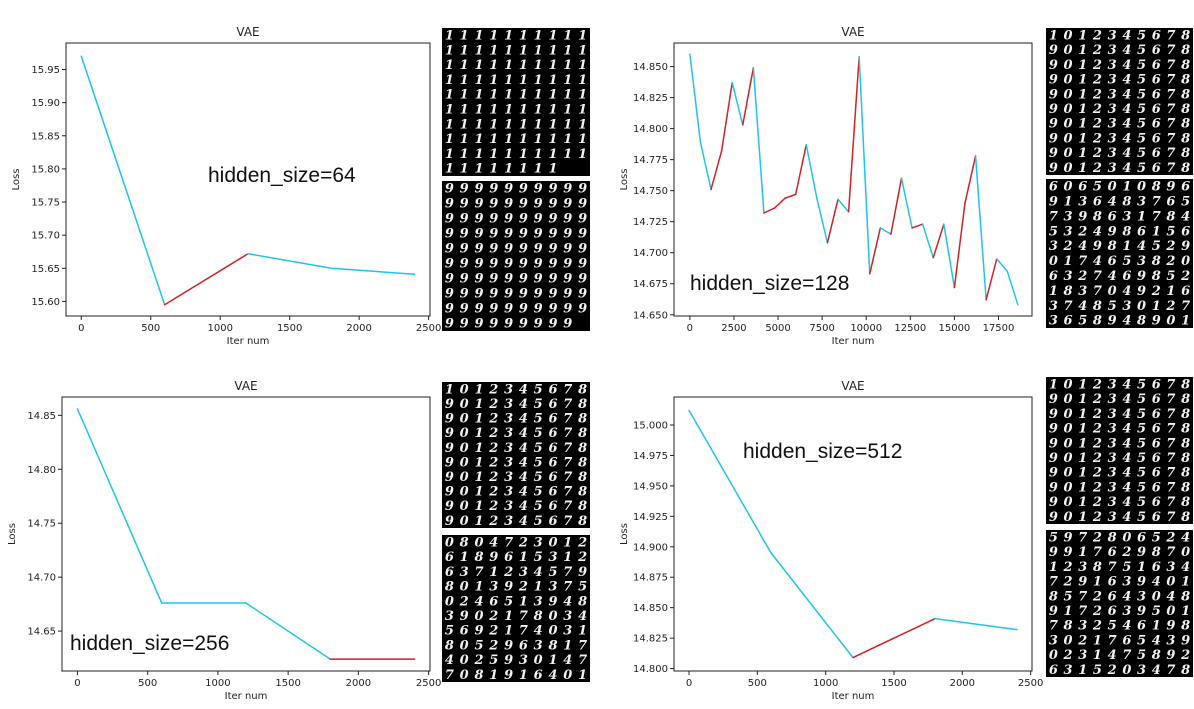 The image size is (1194, 709). What do you see at coordinates (219, 328) in the screenshot?
I see `x-tick-label: 1000` at bounding box center [219, 328].